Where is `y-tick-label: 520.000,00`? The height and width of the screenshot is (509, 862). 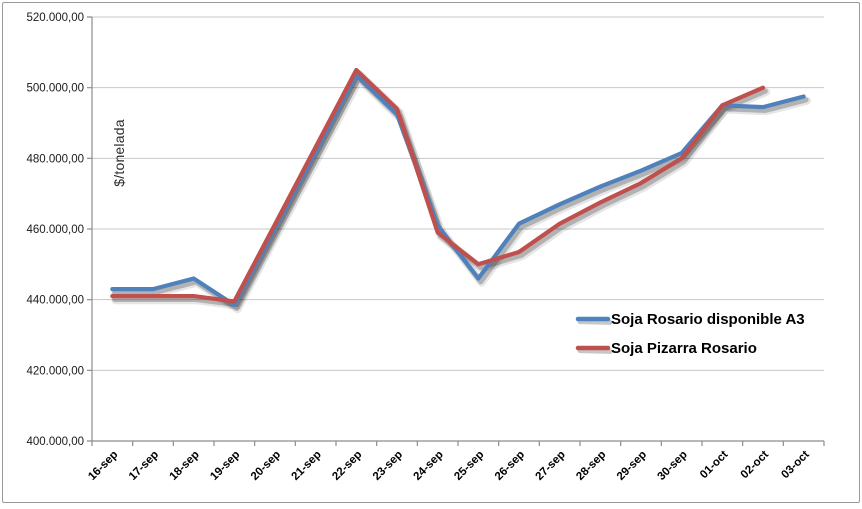
y-tick-label: 520.000,00 is located at coordinates (55, 18).